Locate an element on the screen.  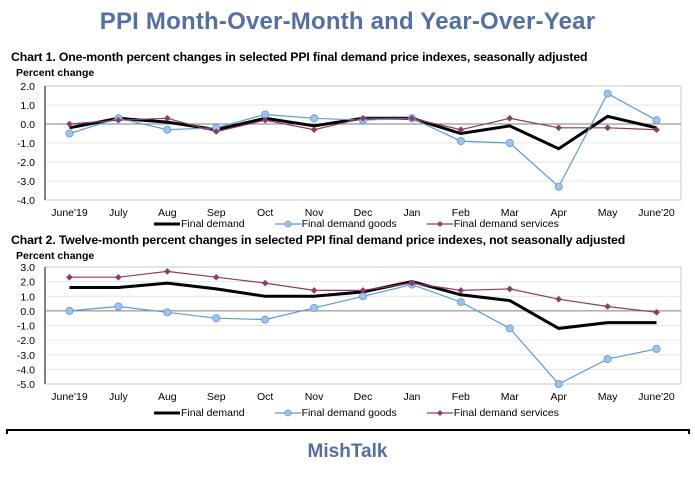
y-tick-label: 3.0 is located at coordinates (27, 268).